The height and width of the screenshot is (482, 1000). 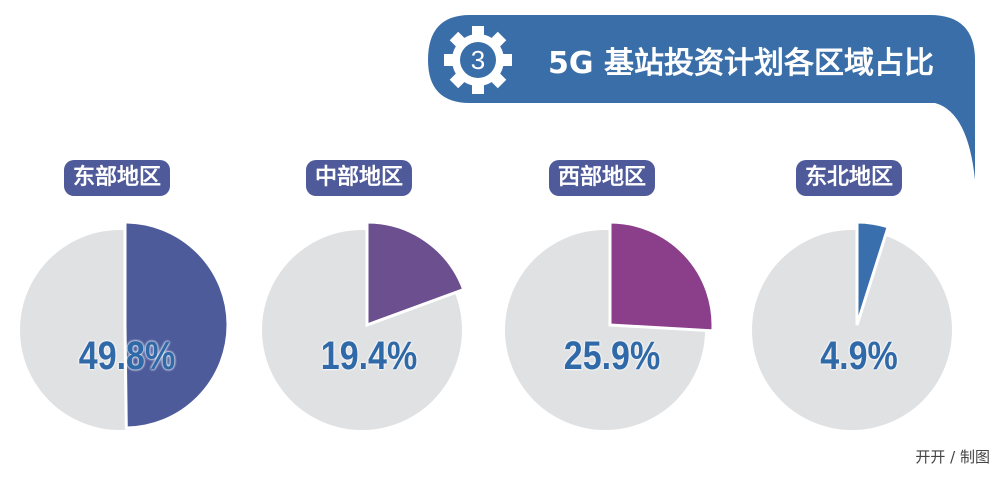 I want to click on region-label: 东北地区, so click(x=849, y=178).